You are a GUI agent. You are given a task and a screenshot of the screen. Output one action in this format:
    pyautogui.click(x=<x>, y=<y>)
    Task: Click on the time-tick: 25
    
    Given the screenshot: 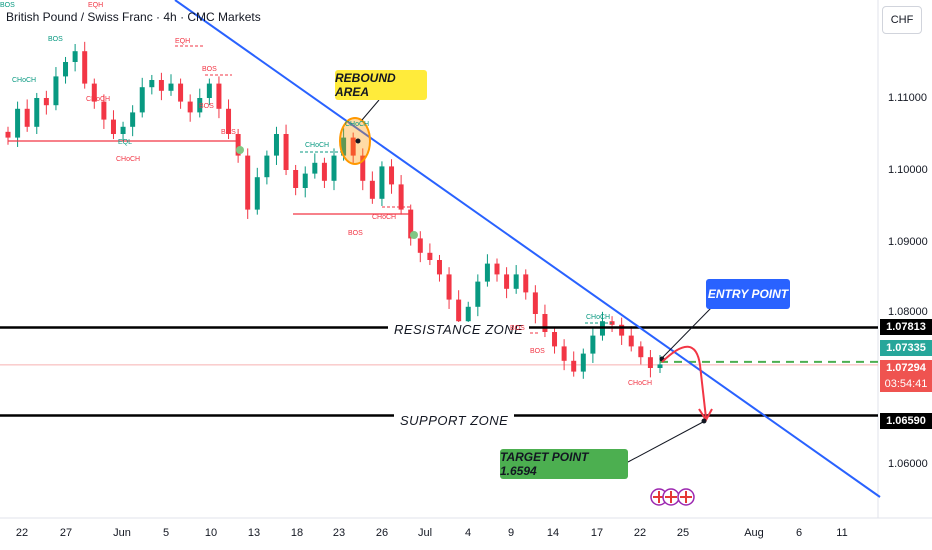 What is the action you would take?
    pyautogui.click(x=683, y=533)
    